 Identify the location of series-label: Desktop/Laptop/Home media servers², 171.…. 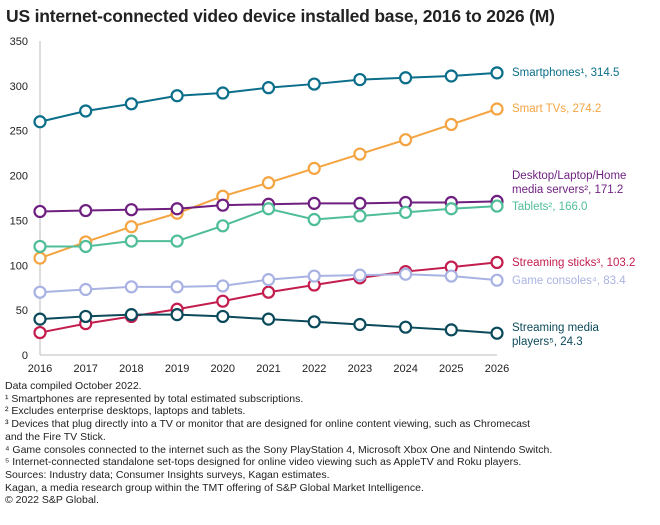
(569, 183).